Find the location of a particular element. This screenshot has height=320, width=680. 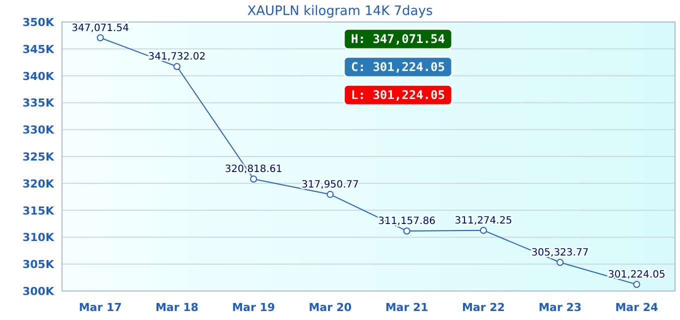

y-tick-label: 350K is located at coordinates (38, 22).